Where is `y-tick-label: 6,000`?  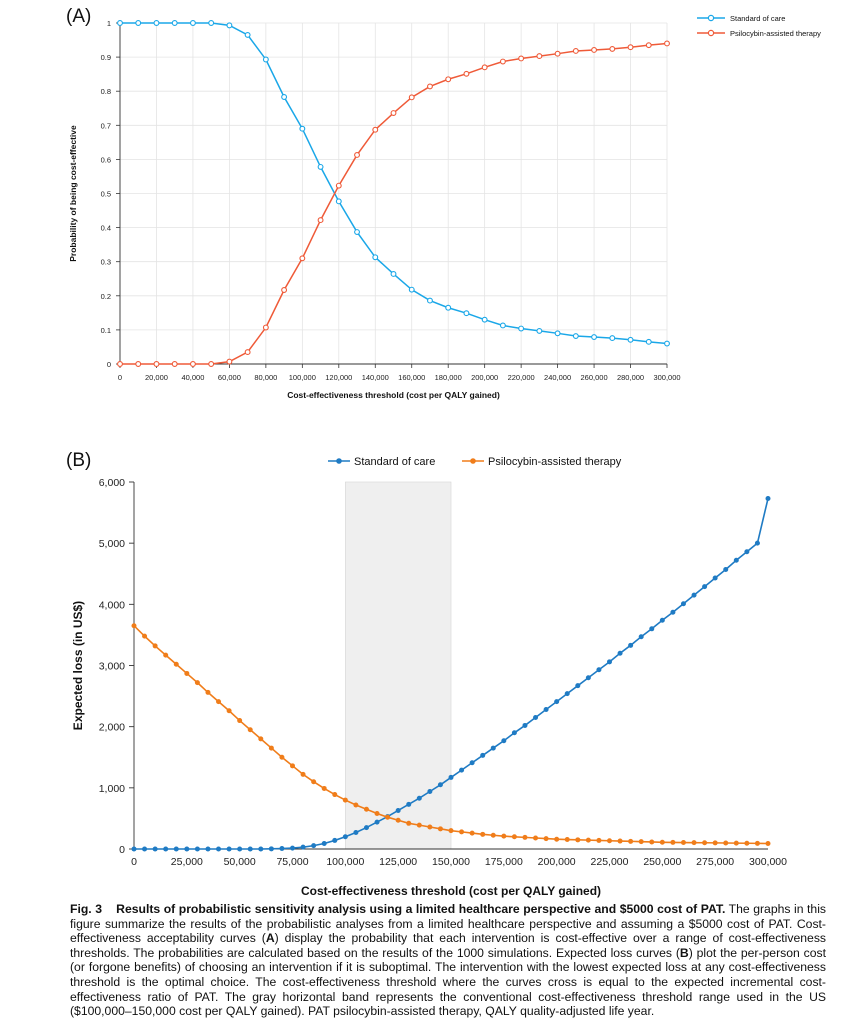
y-tick-label: 6,000 is located at coordinates (112, 483).